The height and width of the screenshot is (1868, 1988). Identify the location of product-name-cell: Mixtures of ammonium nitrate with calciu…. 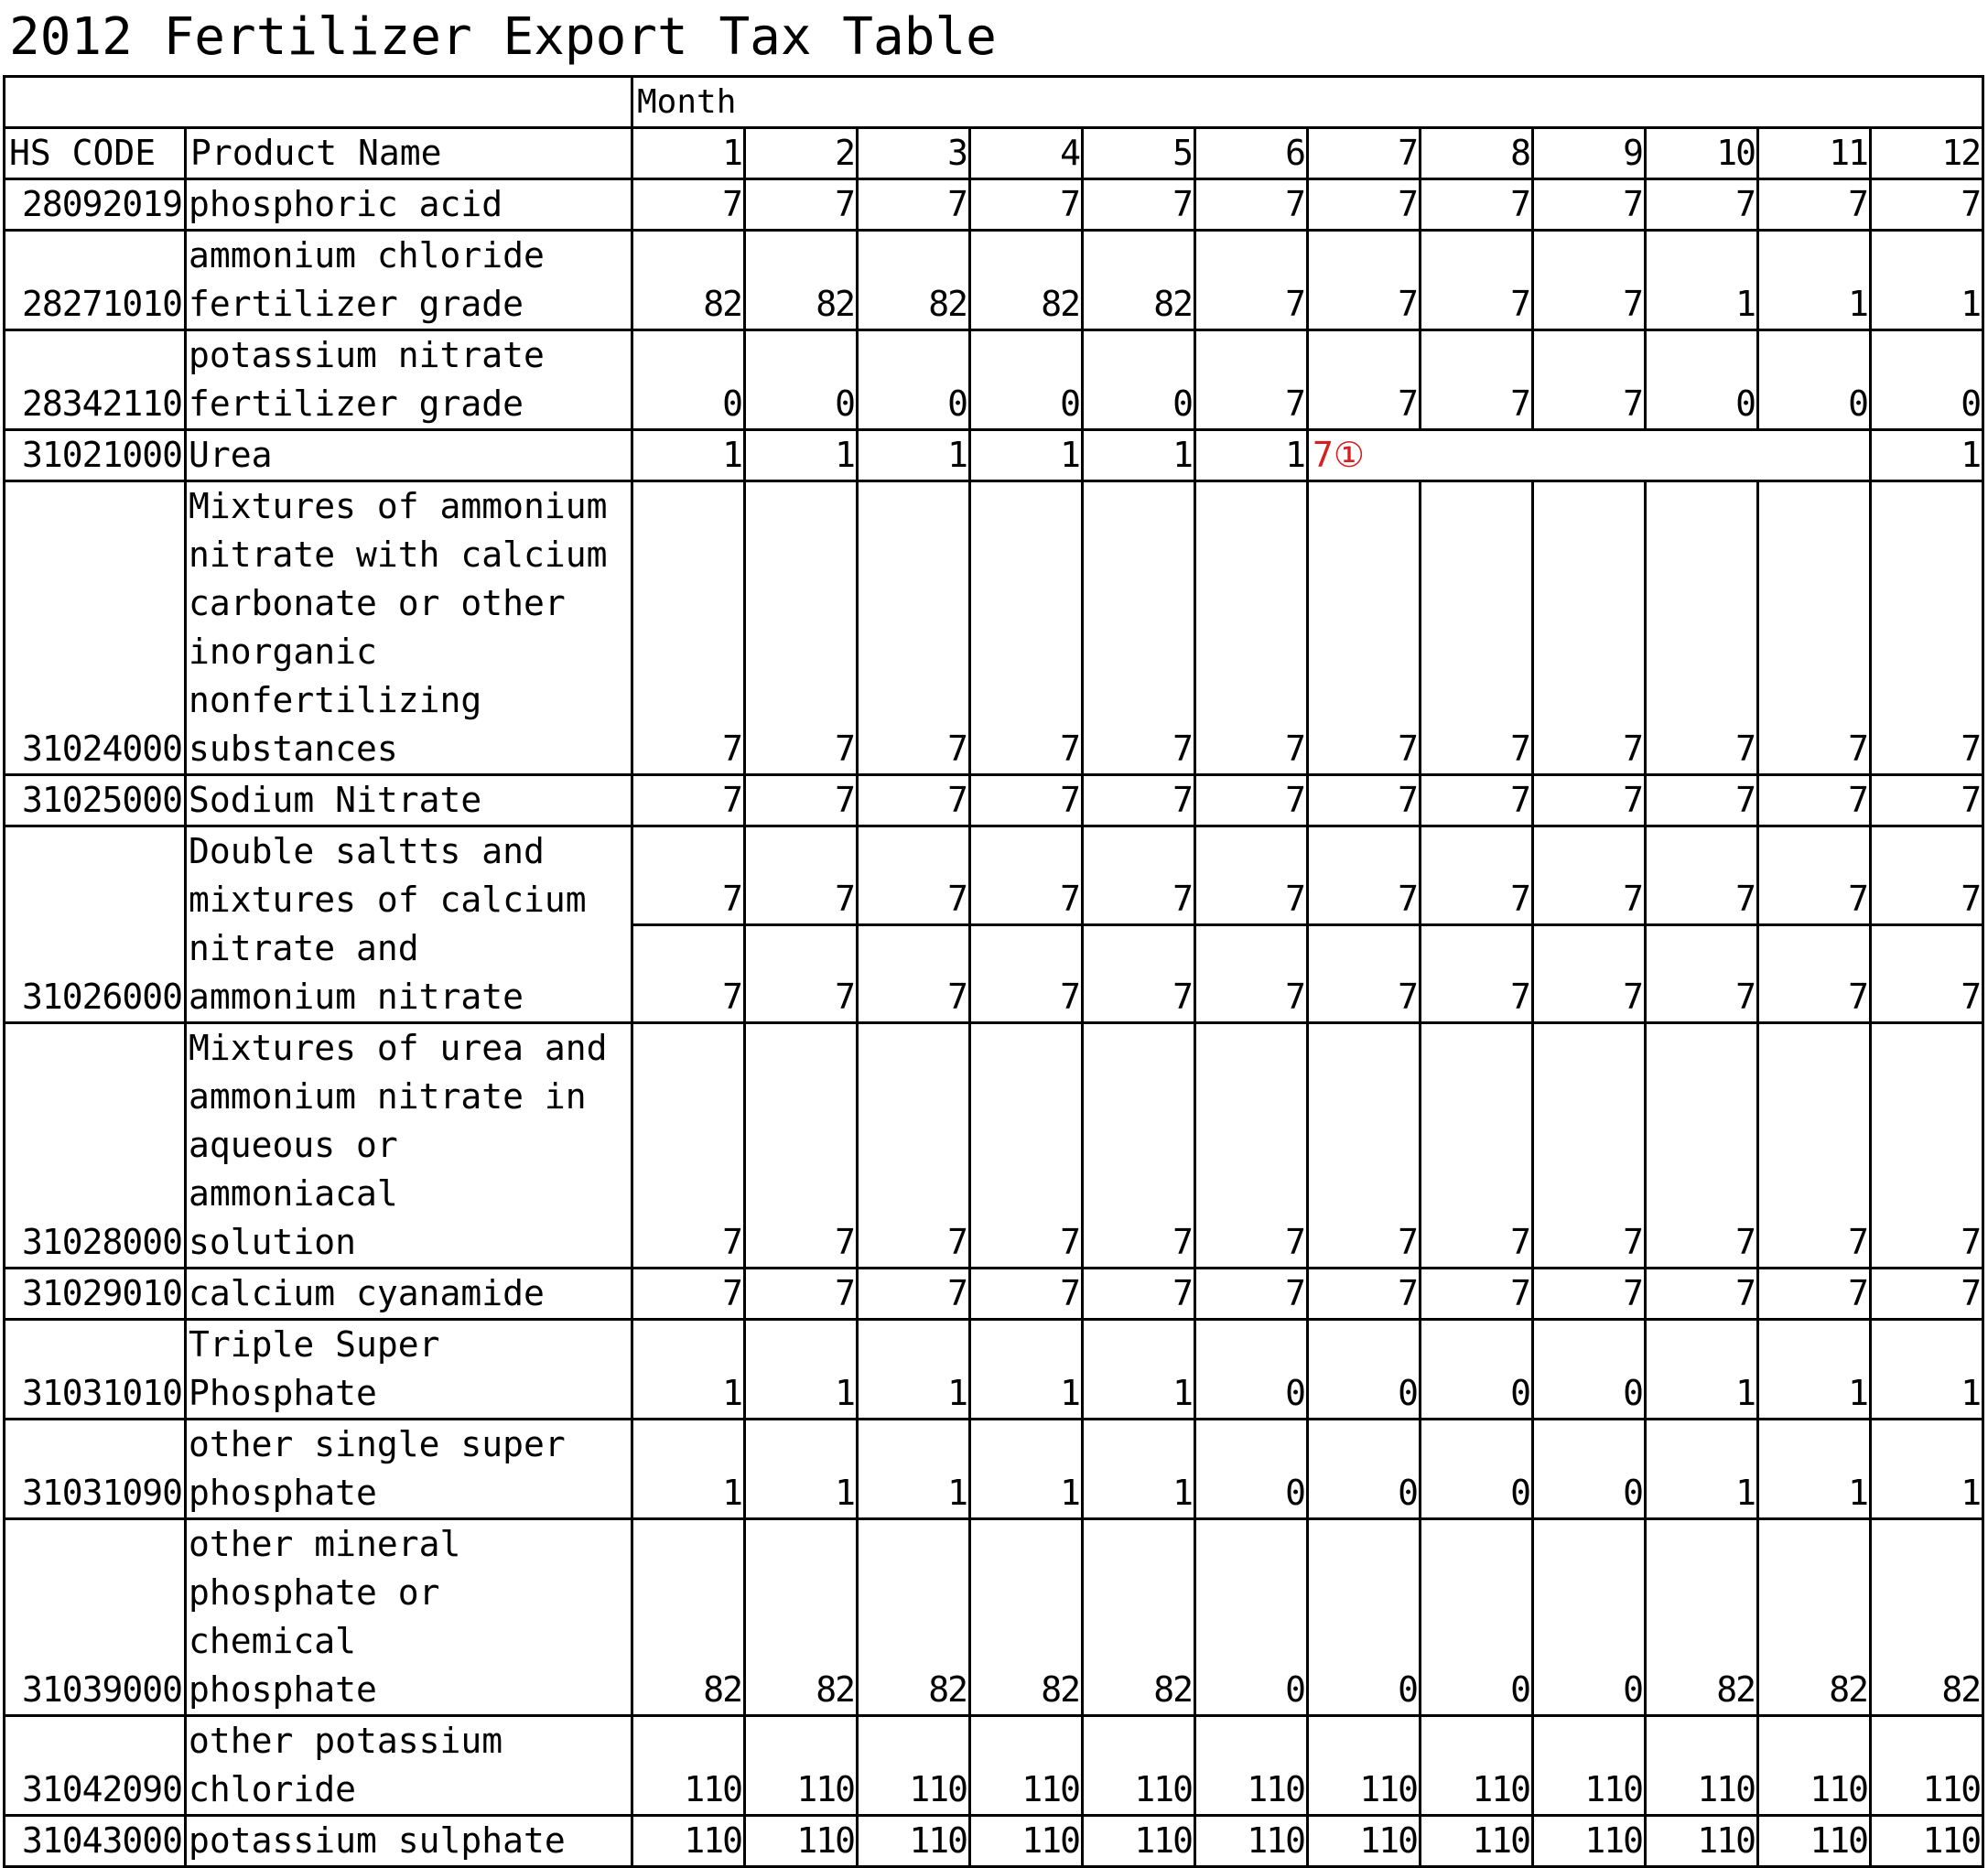
(408, 628).